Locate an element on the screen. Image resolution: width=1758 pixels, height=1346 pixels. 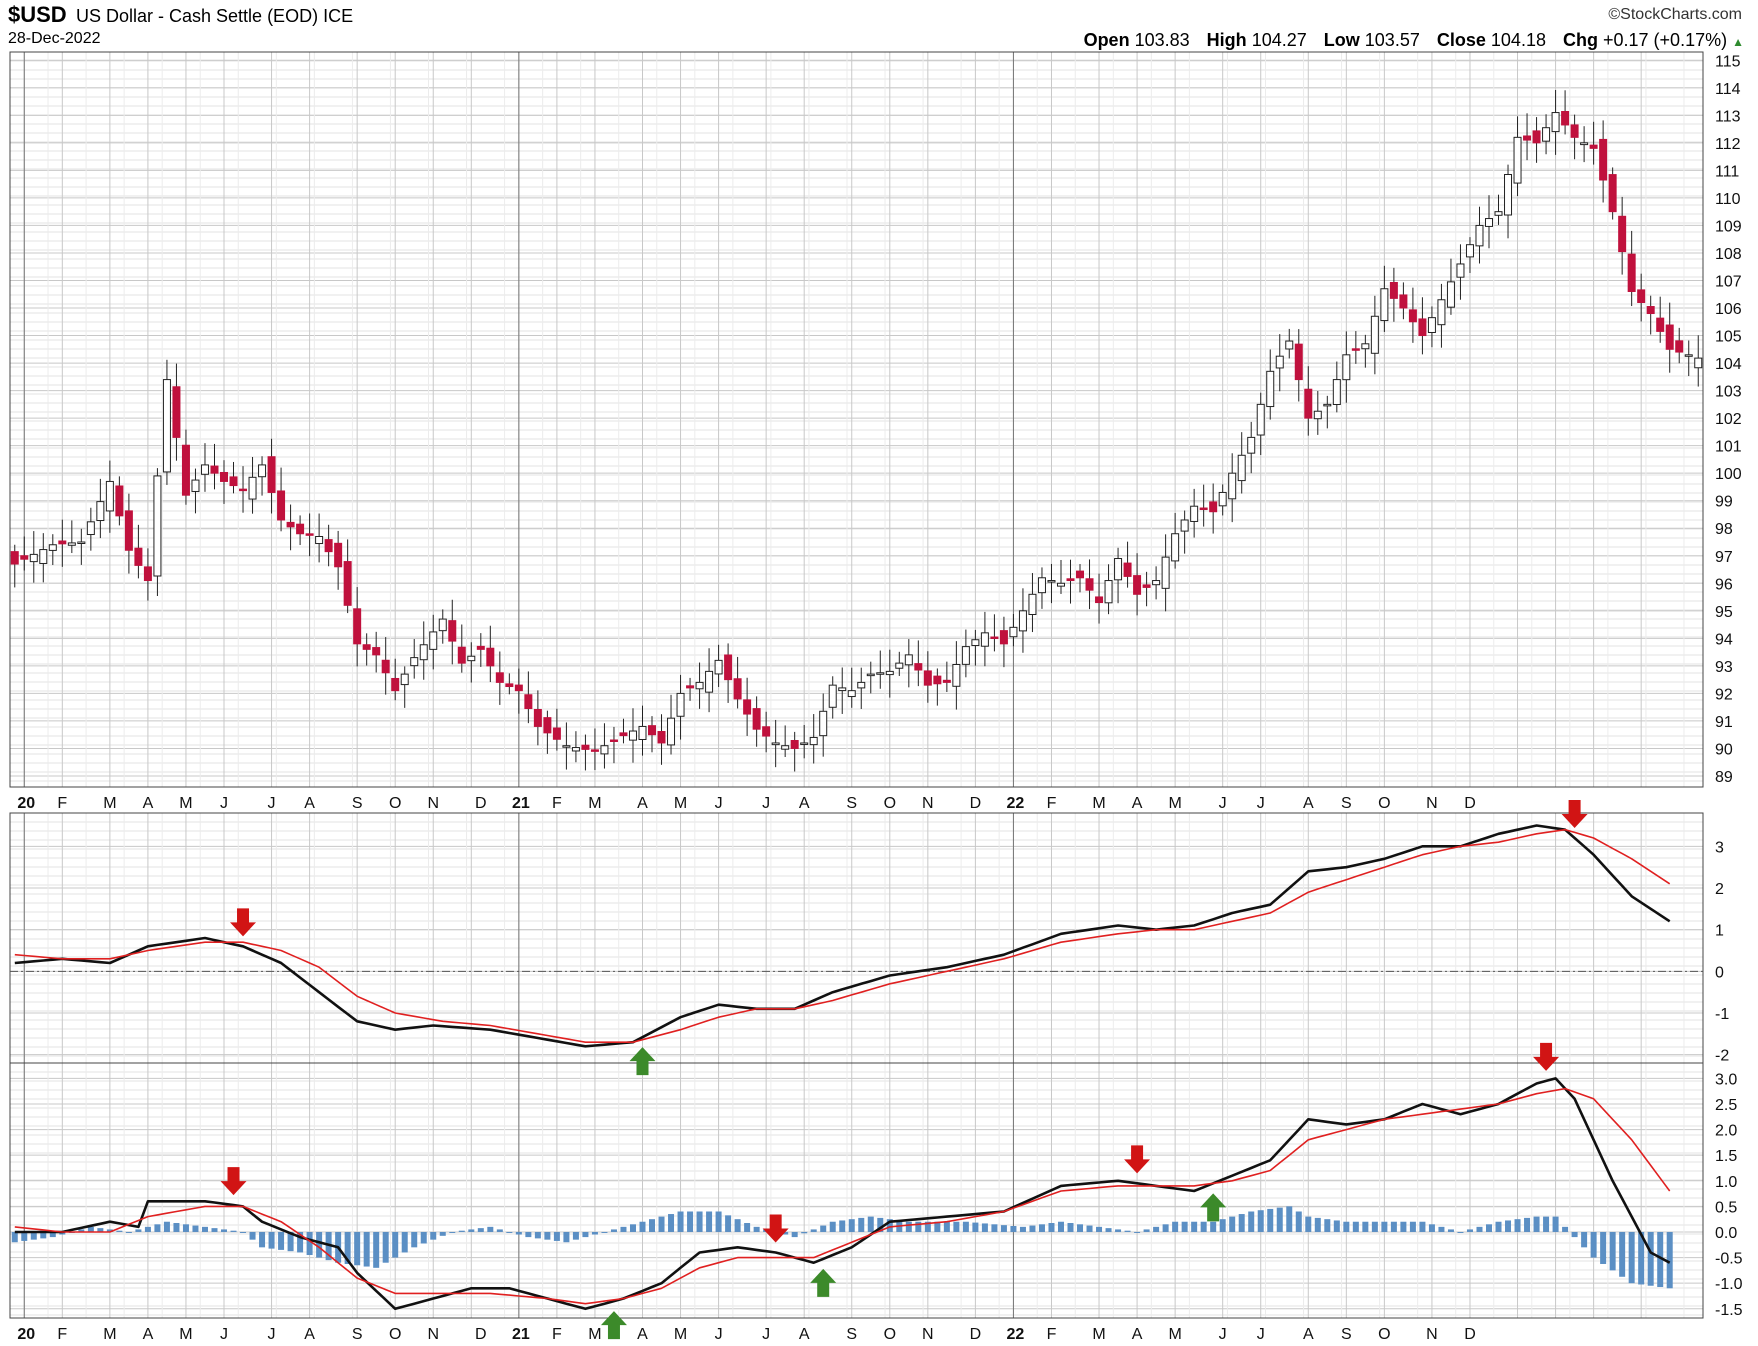
ppo-lower-y-tick-label: -0.5 is located at coordinates (1729, 1259).